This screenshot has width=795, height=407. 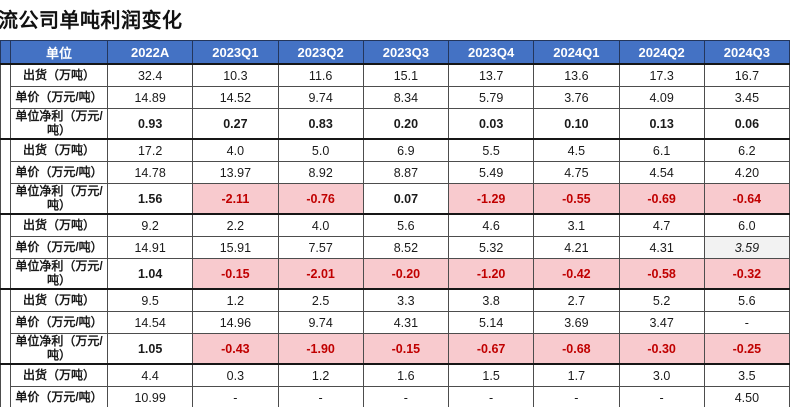 I want to click on table-cell: 9.5, so click(x=150, y=300).